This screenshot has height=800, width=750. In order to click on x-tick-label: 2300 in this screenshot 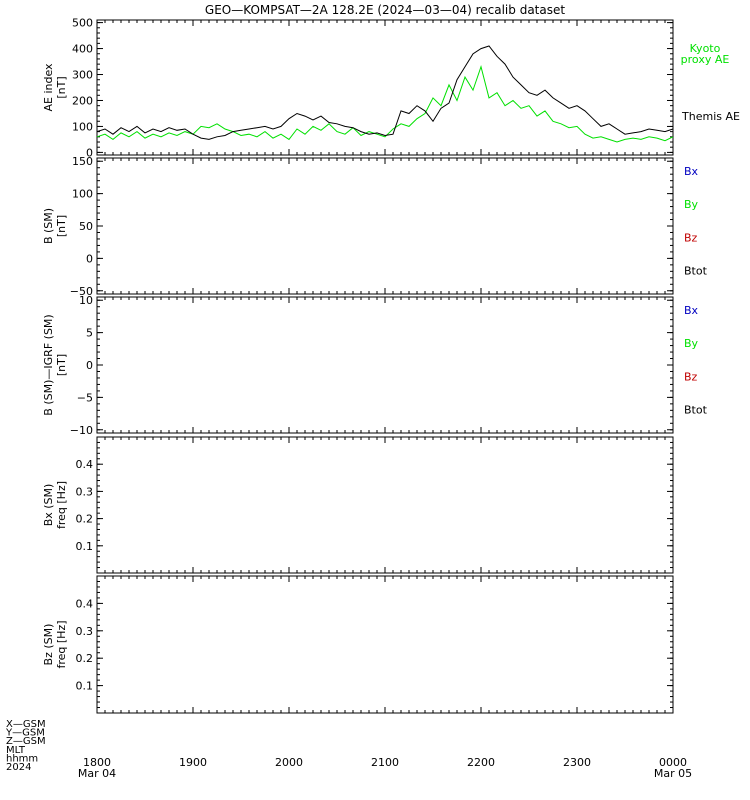, I will do `click(577, 762)`.